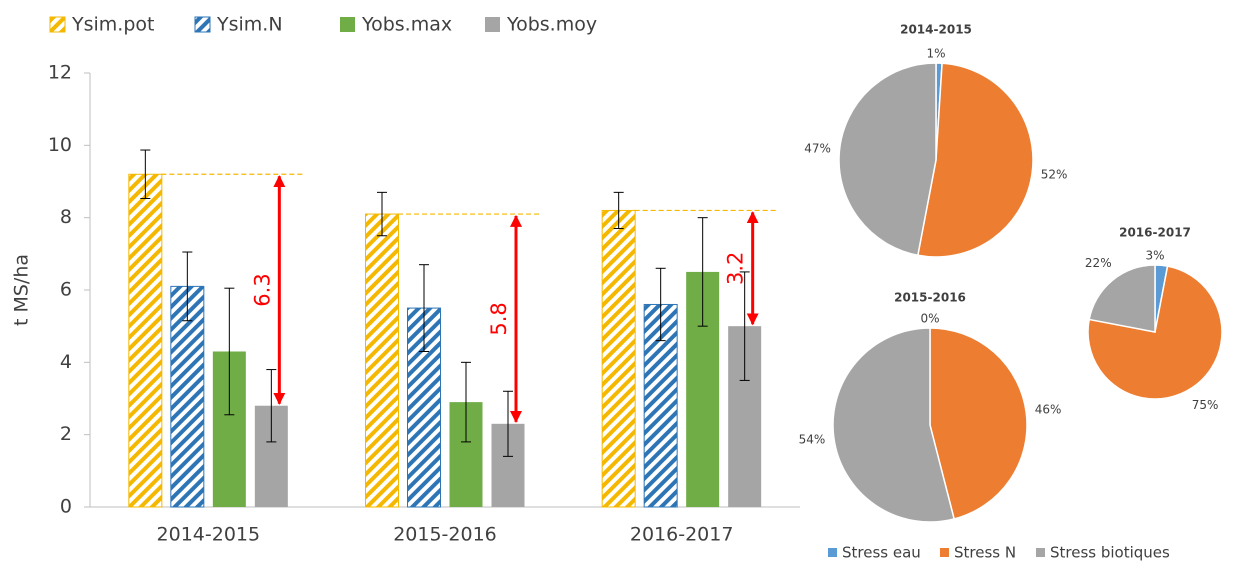  I want to click on pie-value-label: 3%, so click(1154, 256).